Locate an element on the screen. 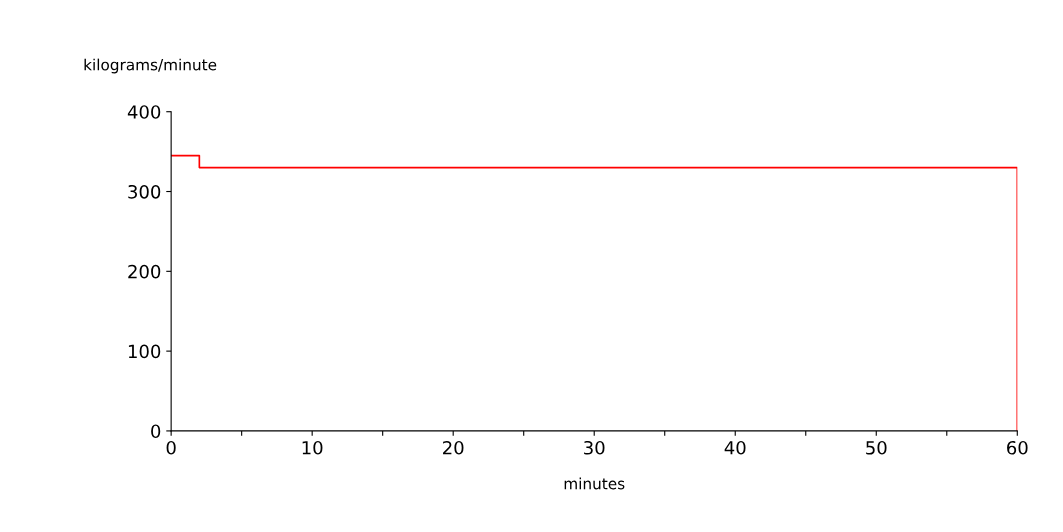  x-tick-label: 10 is located at coordinates (312, 447).